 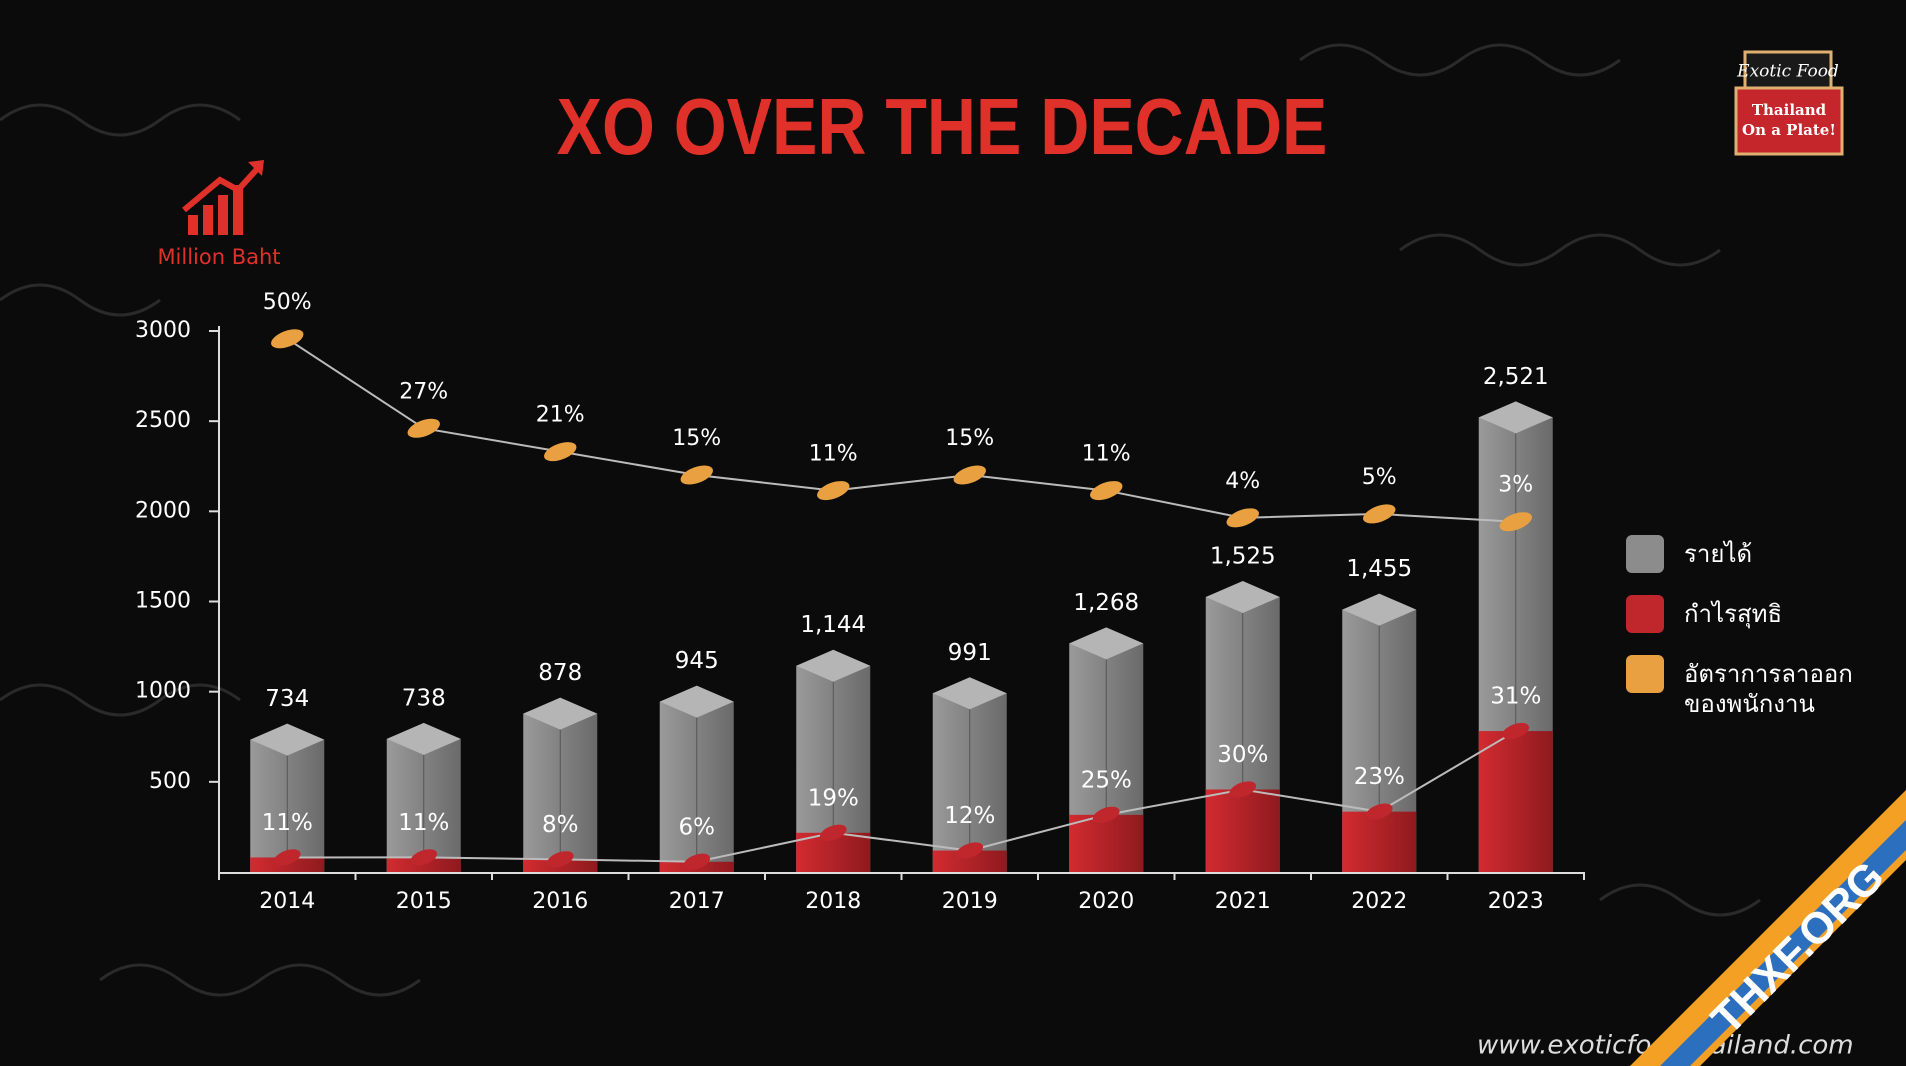 What do you see at coordinates (424, 901) in the screenshot?
I see `x-tick-label: 2015` at bounding box center [424, 901].